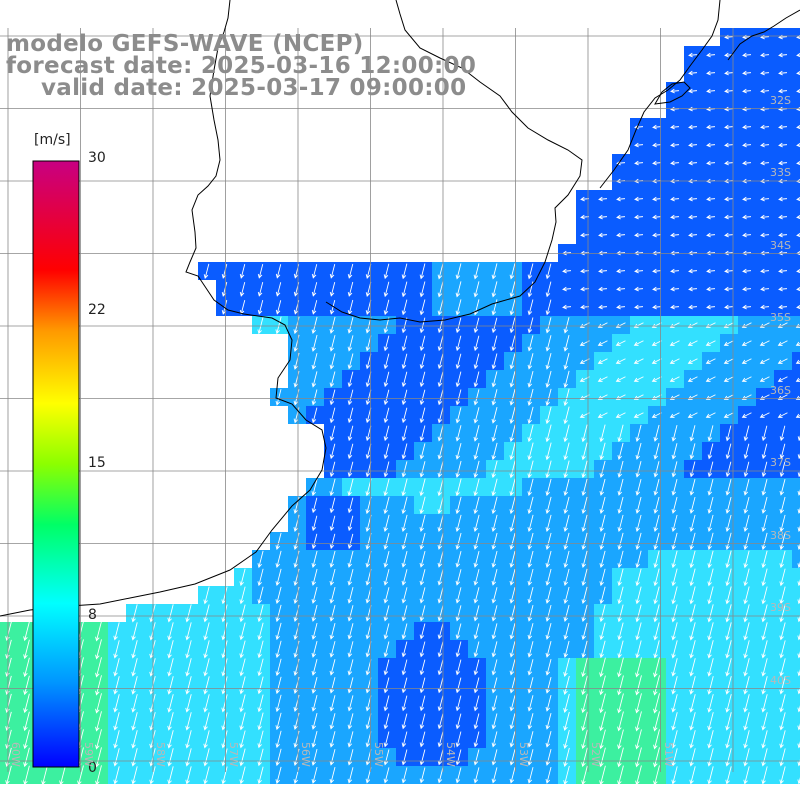 Image resolution: width=800 pixels, height=800 pixels. What do you see at coordinates (97, 463) in the screenshot?
I see `colorbar-tick-15: 15` at bounding box center [97, 463].